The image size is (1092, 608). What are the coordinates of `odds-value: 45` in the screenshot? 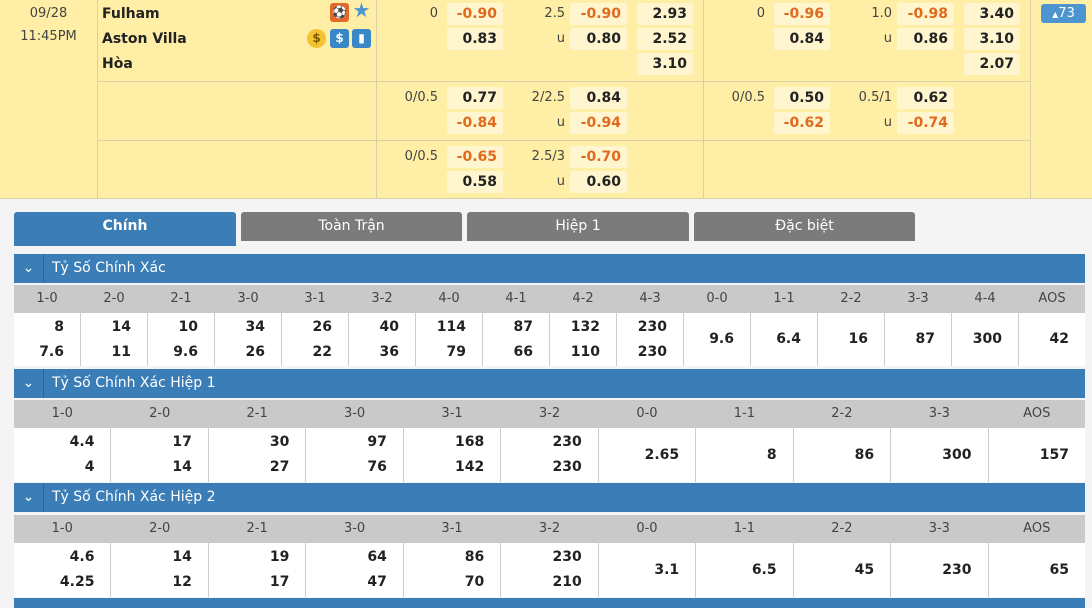 It's located at (864, 569).